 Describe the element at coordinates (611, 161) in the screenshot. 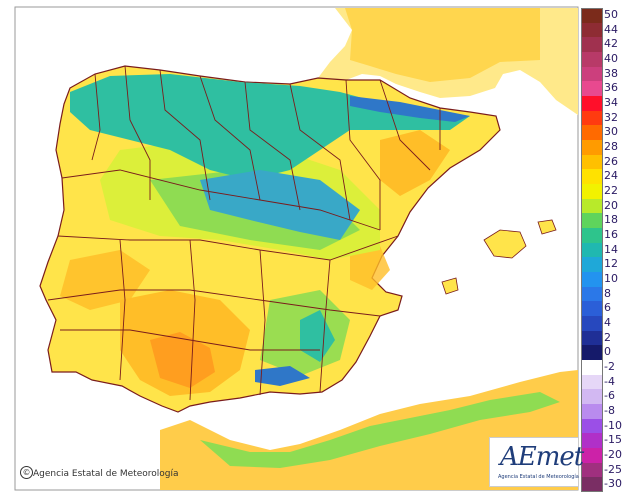

I see `legend-label: 26` at that location.